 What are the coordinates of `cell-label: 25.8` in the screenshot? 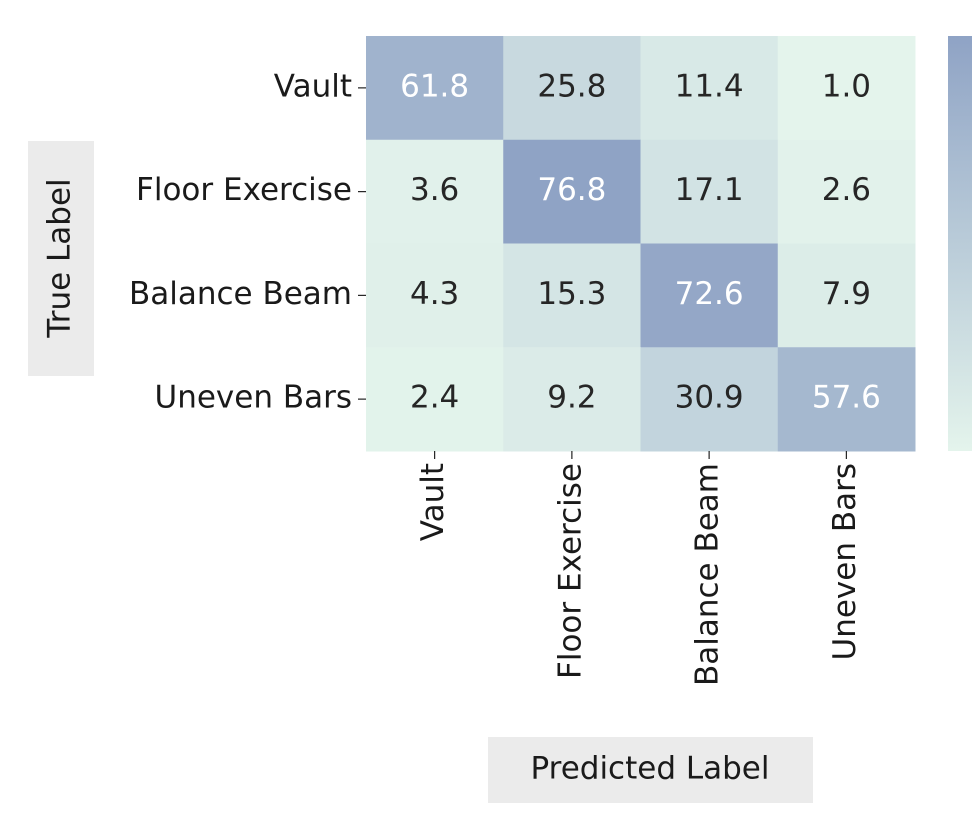 It's located at (571, 86).